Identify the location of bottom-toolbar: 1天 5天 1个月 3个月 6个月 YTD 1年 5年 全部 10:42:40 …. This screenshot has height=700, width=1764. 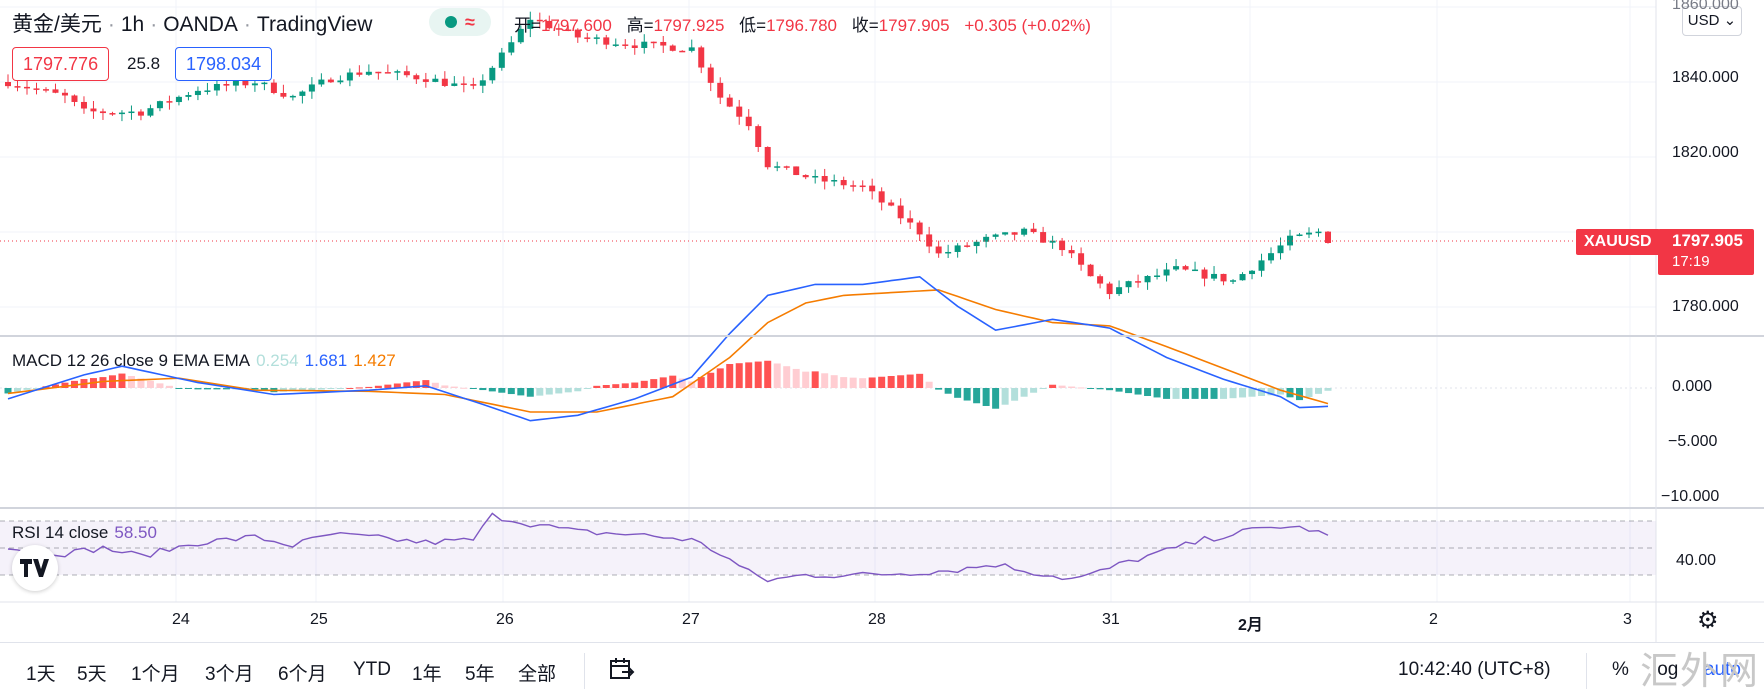
(882, 671).